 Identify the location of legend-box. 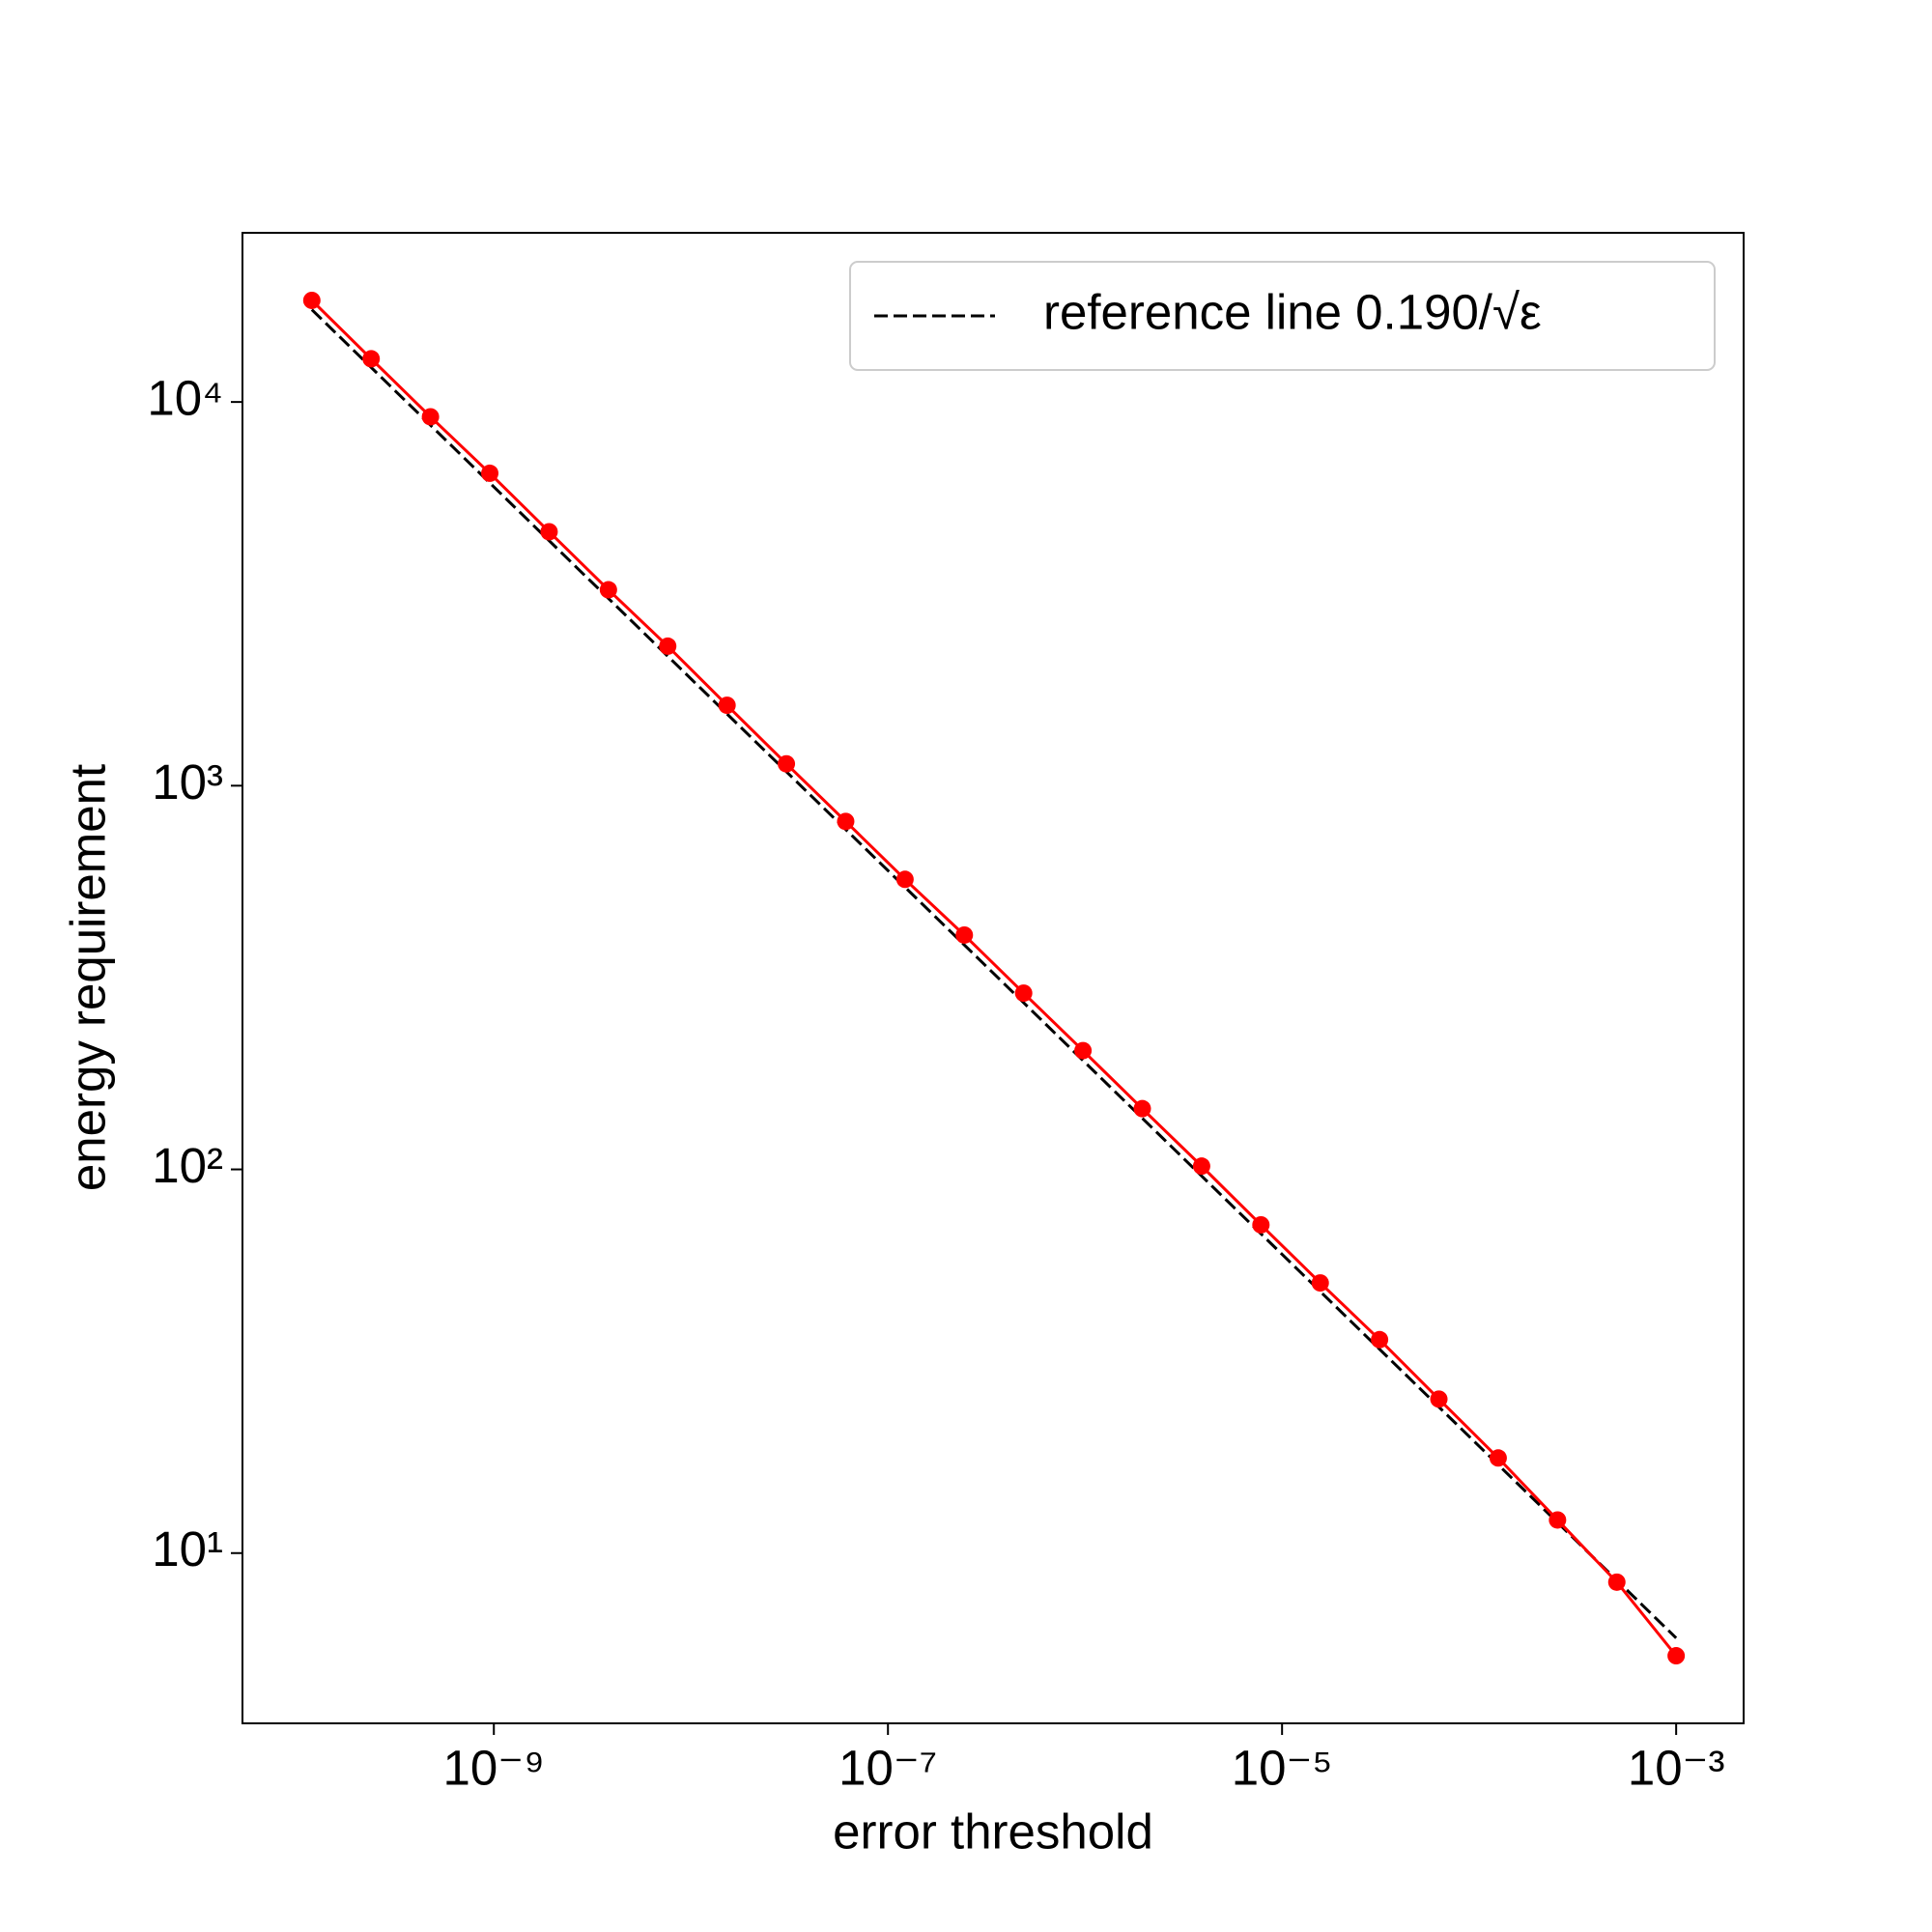
(1282, 316).